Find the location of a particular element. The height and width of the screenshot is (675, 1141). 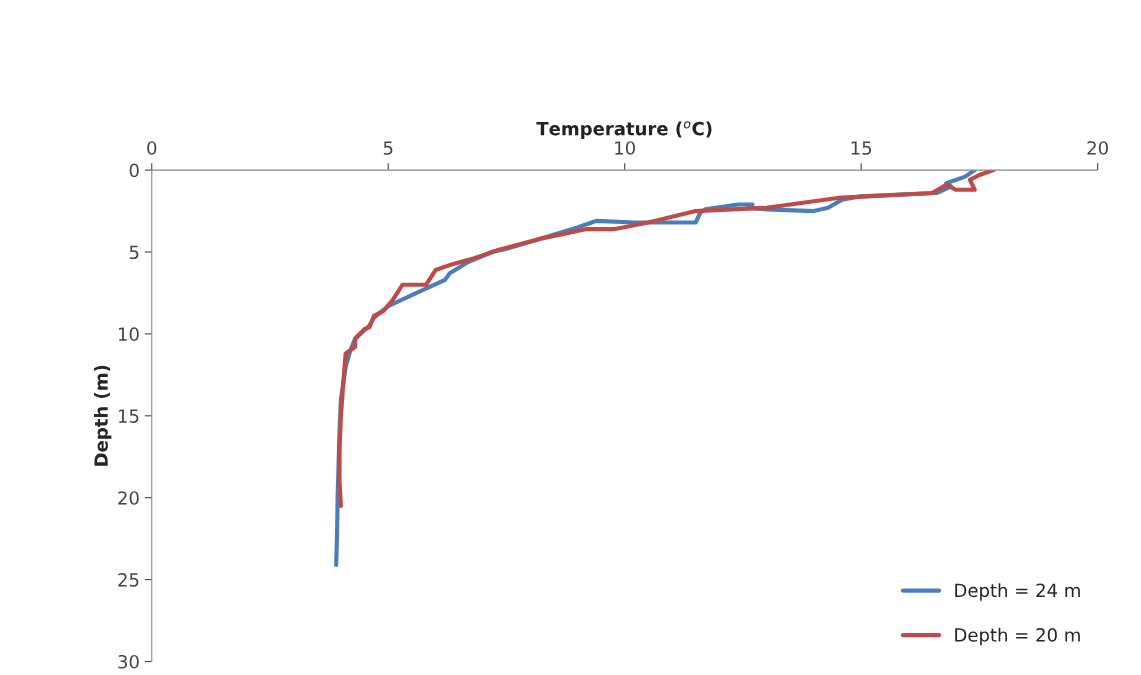

x-tick-label: 15 is located at coordinates (861, 148).